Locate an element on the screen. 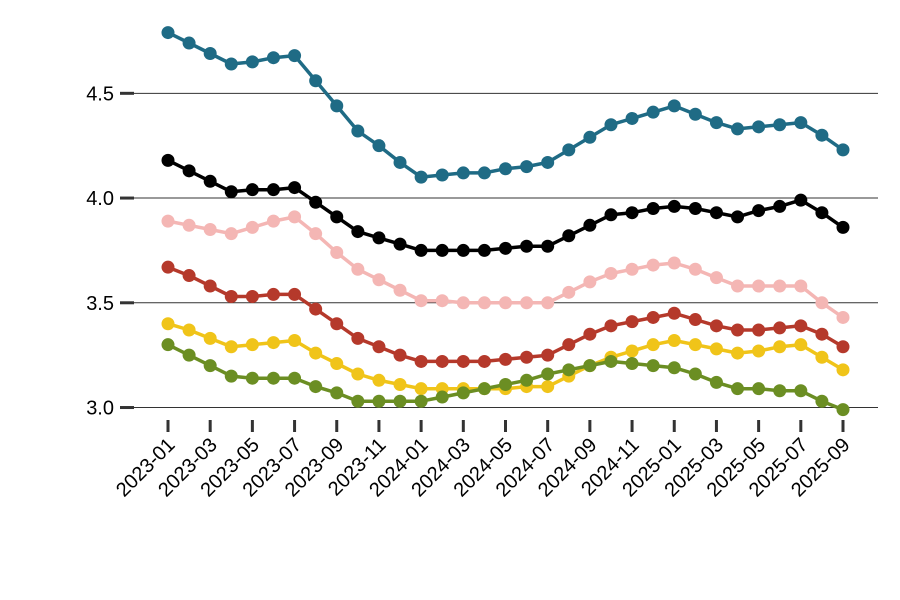 This screenshot has width=900, height=600. y-tick-label: 3.5 is located at coordinates (100, 304).